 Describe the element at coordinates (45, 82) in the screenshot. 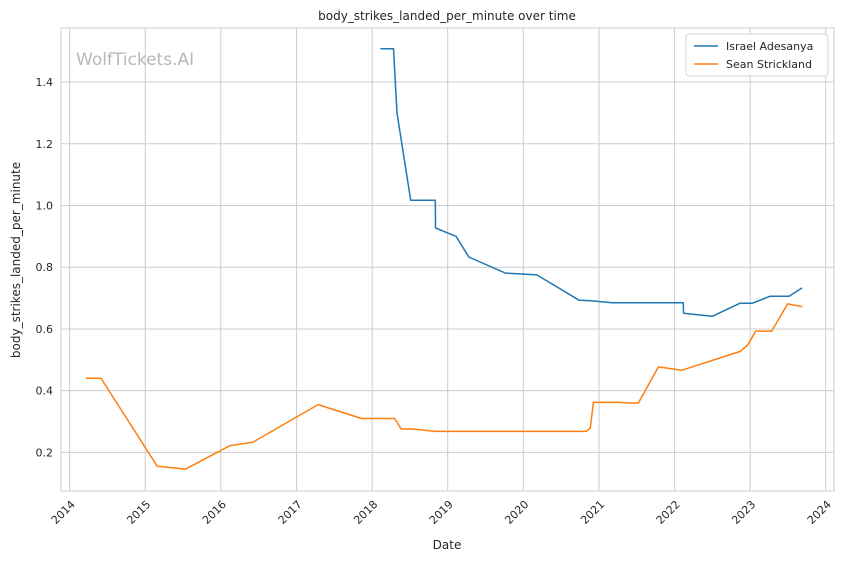

I see `y-tick-label: 1.4` at that location.